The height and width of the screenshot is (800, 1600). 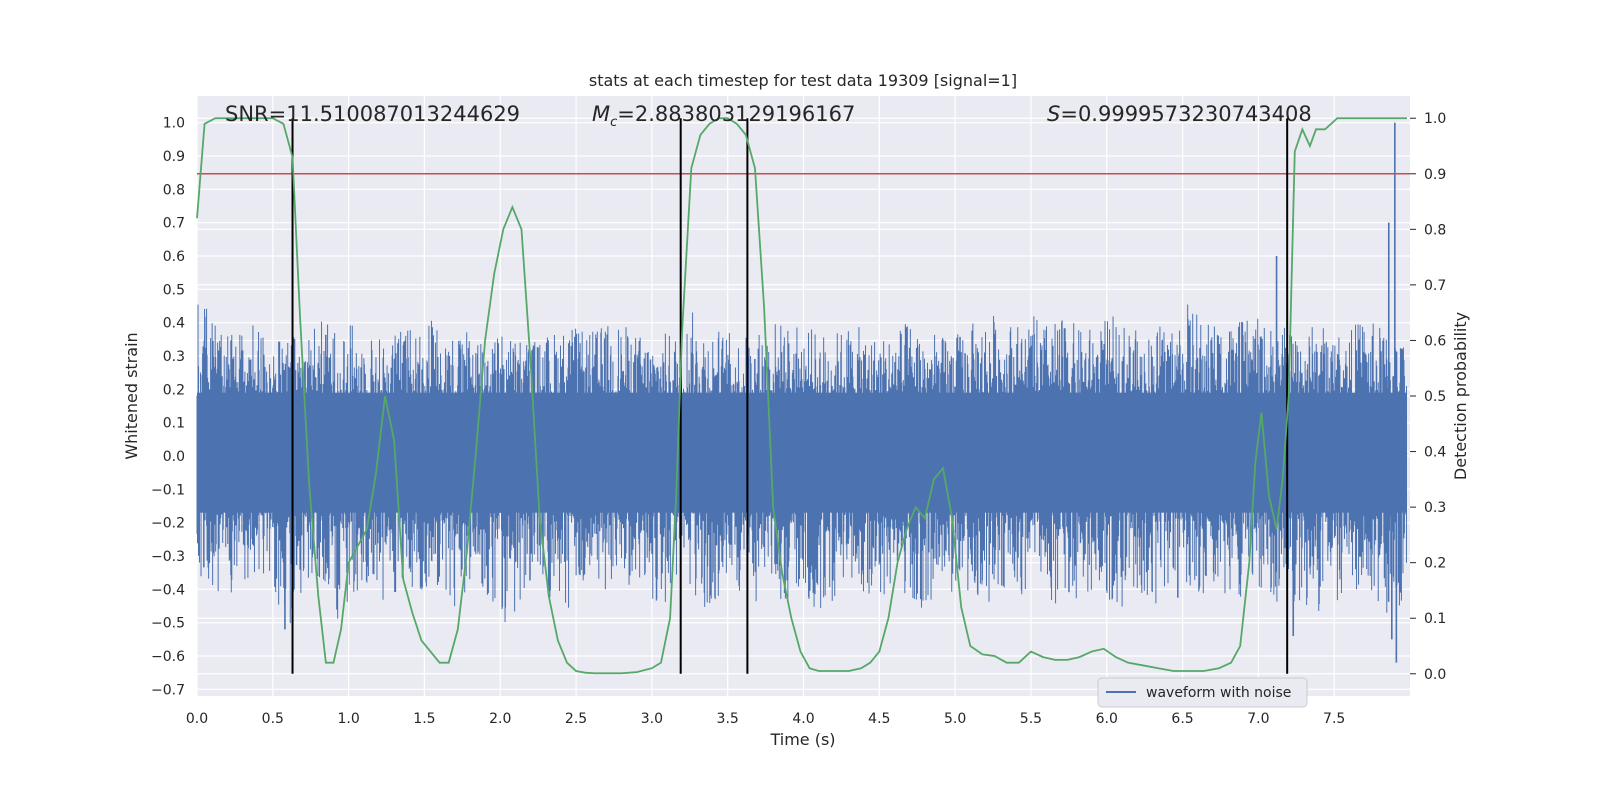 I want to click on x-axis-label: Time (s), so click(x=802, y=739).